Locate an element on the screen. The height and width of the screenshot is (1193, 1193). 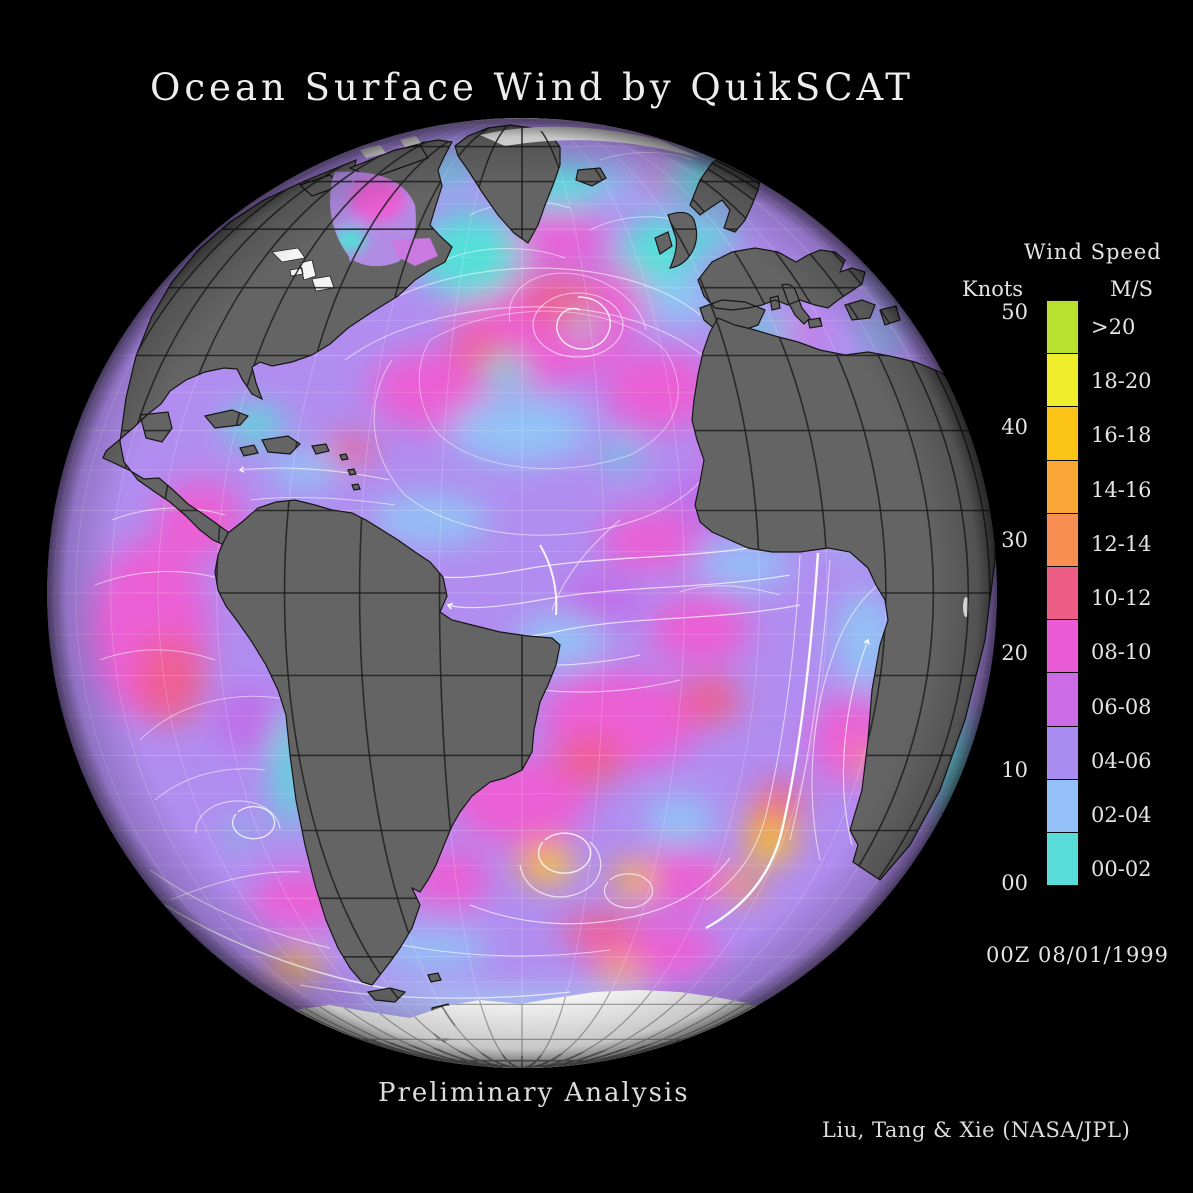
ms-range-label: 14-16 is located at coordinates (1121, 490).